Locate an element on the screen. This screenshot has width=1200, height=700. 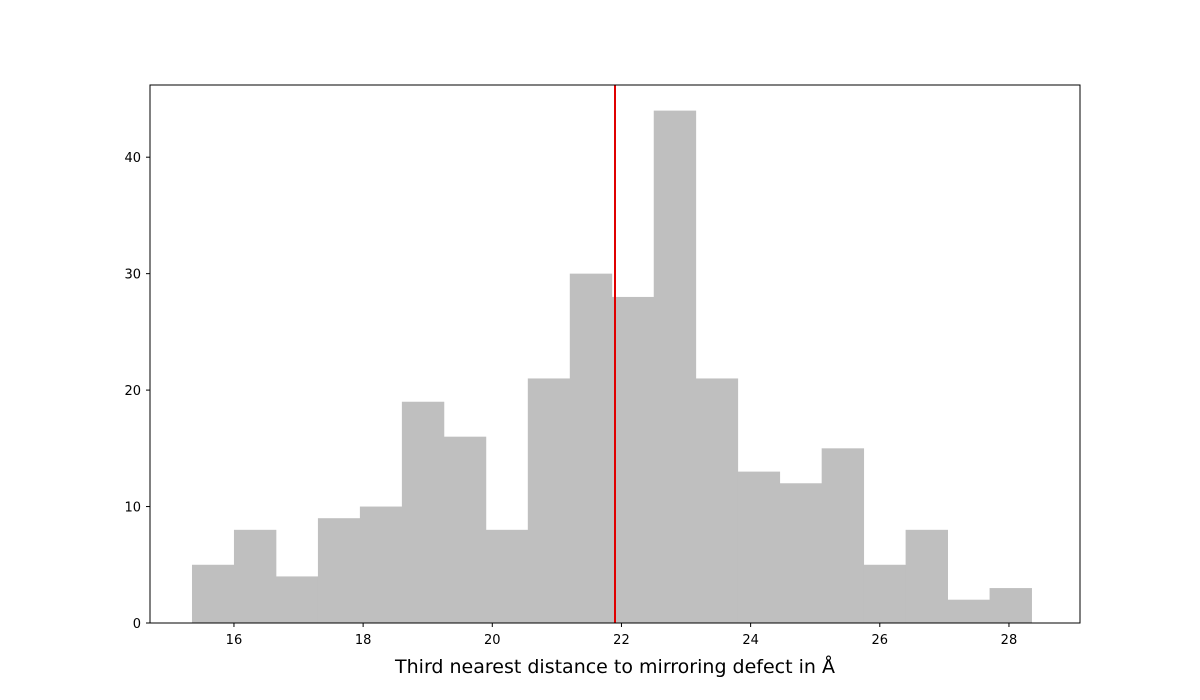
y-tick-label: 0 is located at coordinates (137, 624).